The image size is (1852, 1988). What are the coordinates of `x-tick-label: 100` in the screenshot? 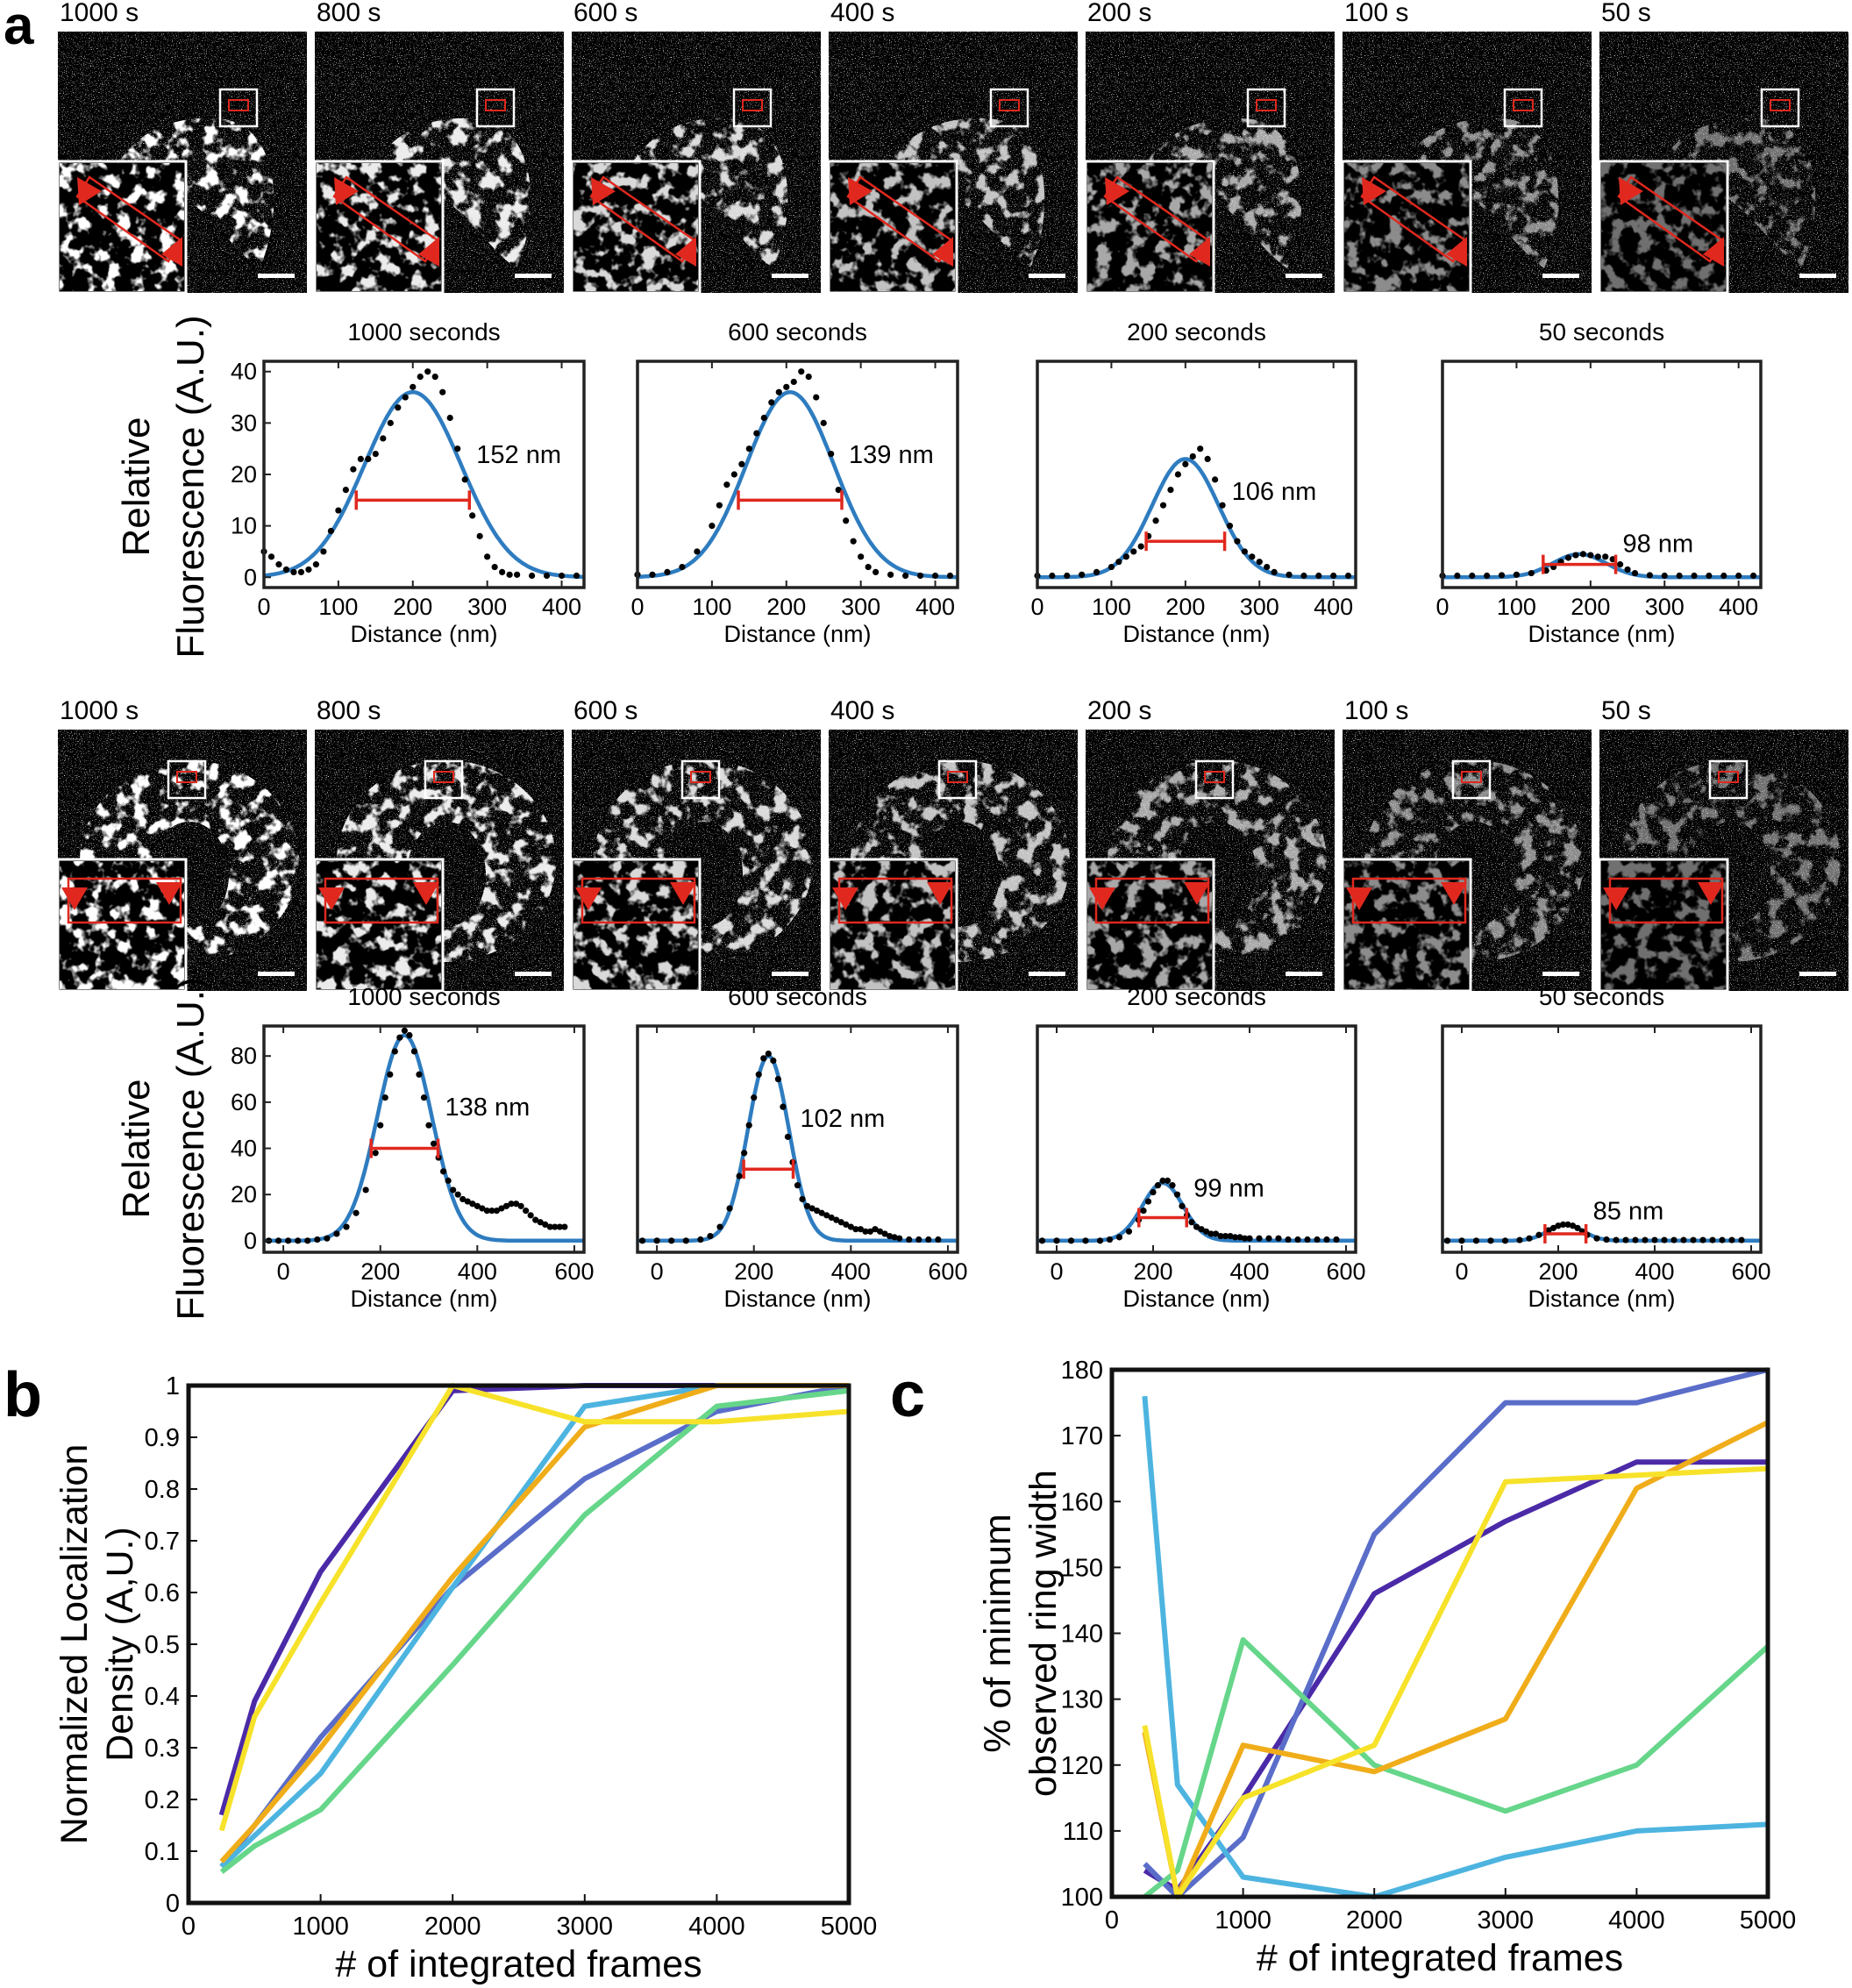 It's located at (711, 607).